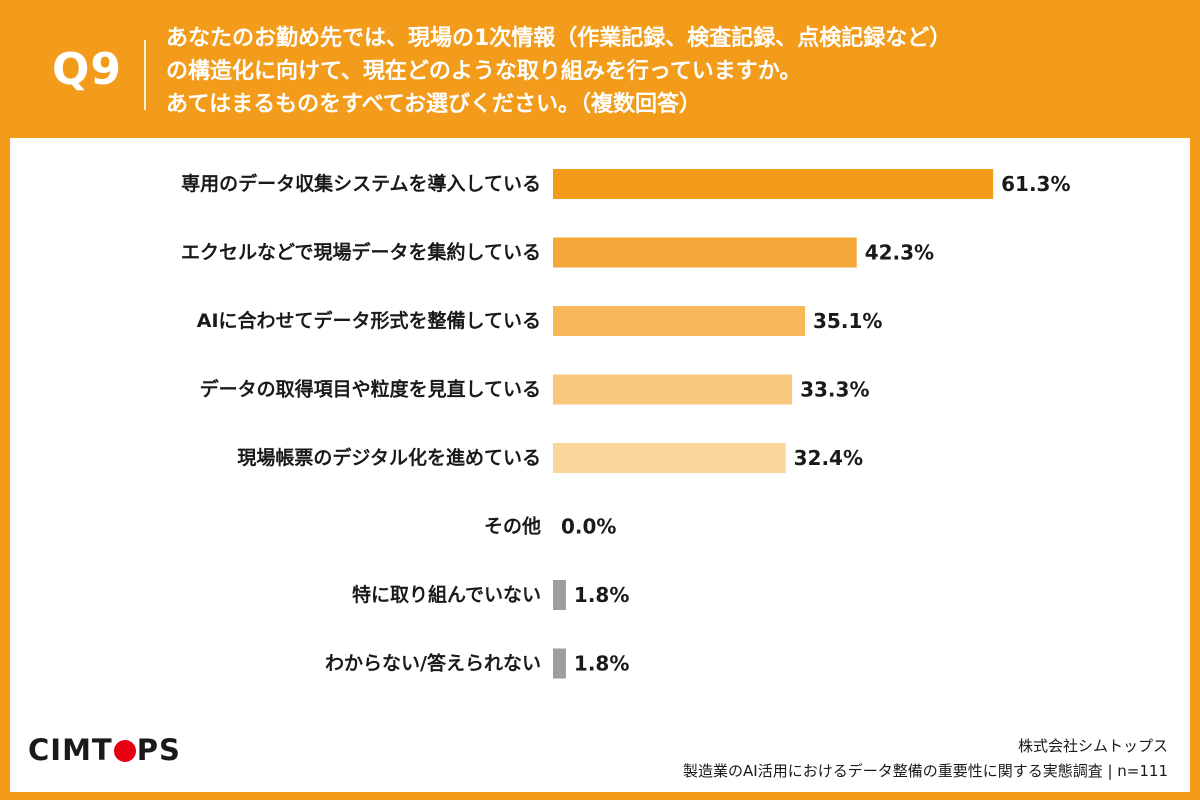  What do you see at coordinates (370, 389) in the screenshot?
I see `category-label: データの取得項目や粒度を見直している` at bounding box center [370, 389].